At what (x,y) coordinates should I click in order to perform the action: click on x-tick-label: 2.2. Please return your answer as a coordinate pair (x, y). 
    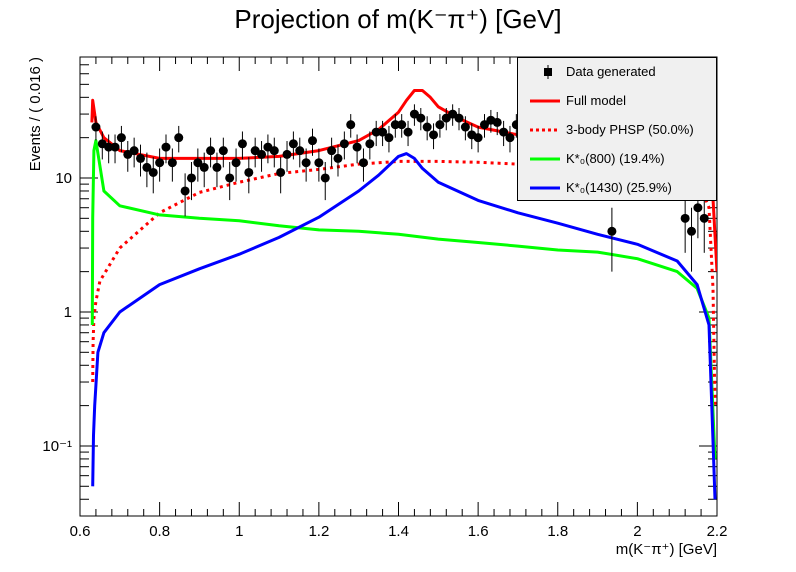
    Looking at the image, I should click on (717, 531).